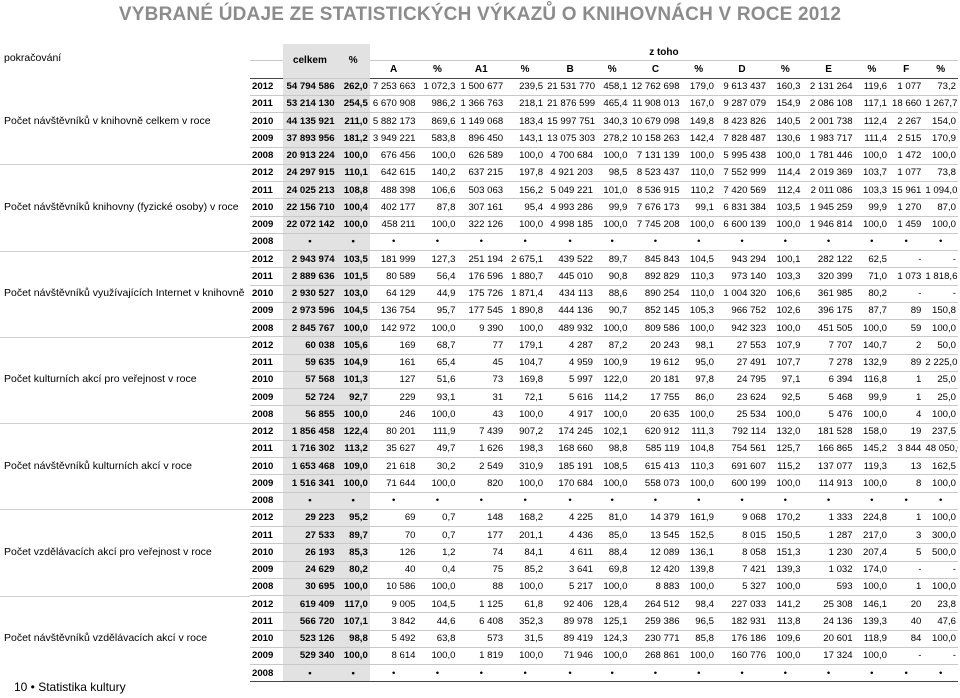 The image size is (960, 698). What do you see at coordinates (481, 535) in the screenshot?
I see `value-cell: 177` at bounding box center [481, 535].